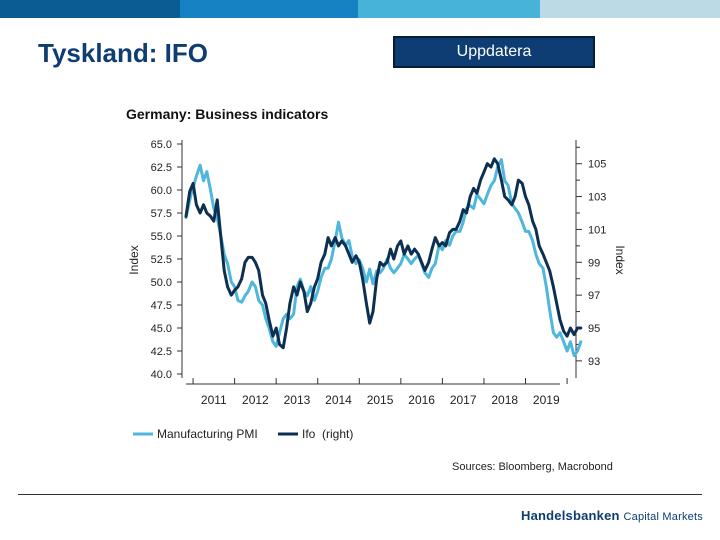 The height and width of the screenshot is (540, 720). I want to click on left-tick-label: 60.0, so click(161, 191).